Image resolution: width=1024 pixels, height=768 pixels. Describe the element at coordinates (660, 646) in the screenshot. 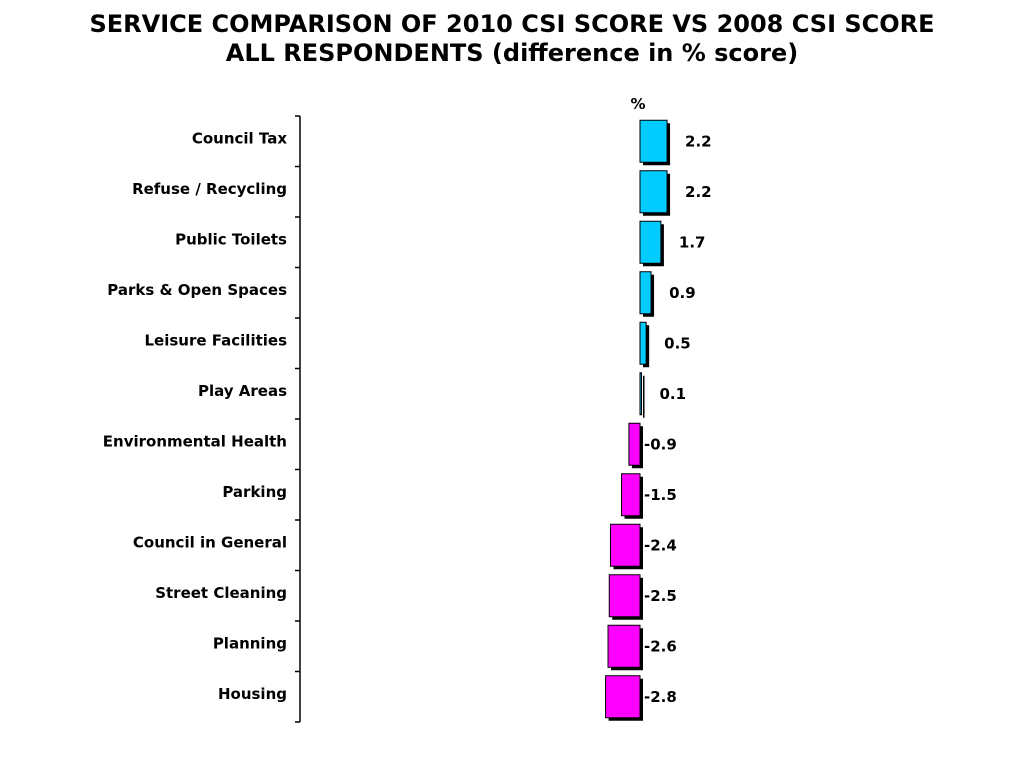

I see `data-label: -2.6` at that location.